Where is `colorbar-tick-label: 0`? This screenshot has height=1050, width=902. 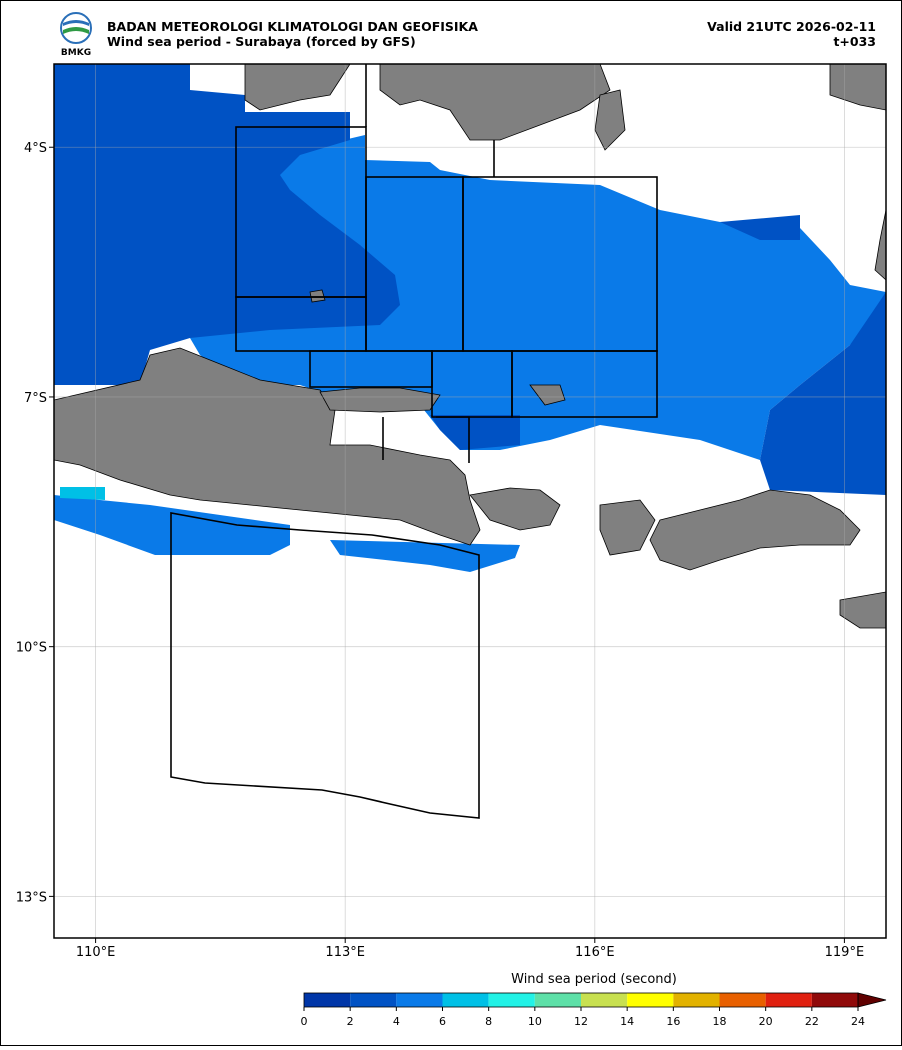 colorbar-tick-label: 0 is located at coordinates (304, 1021).